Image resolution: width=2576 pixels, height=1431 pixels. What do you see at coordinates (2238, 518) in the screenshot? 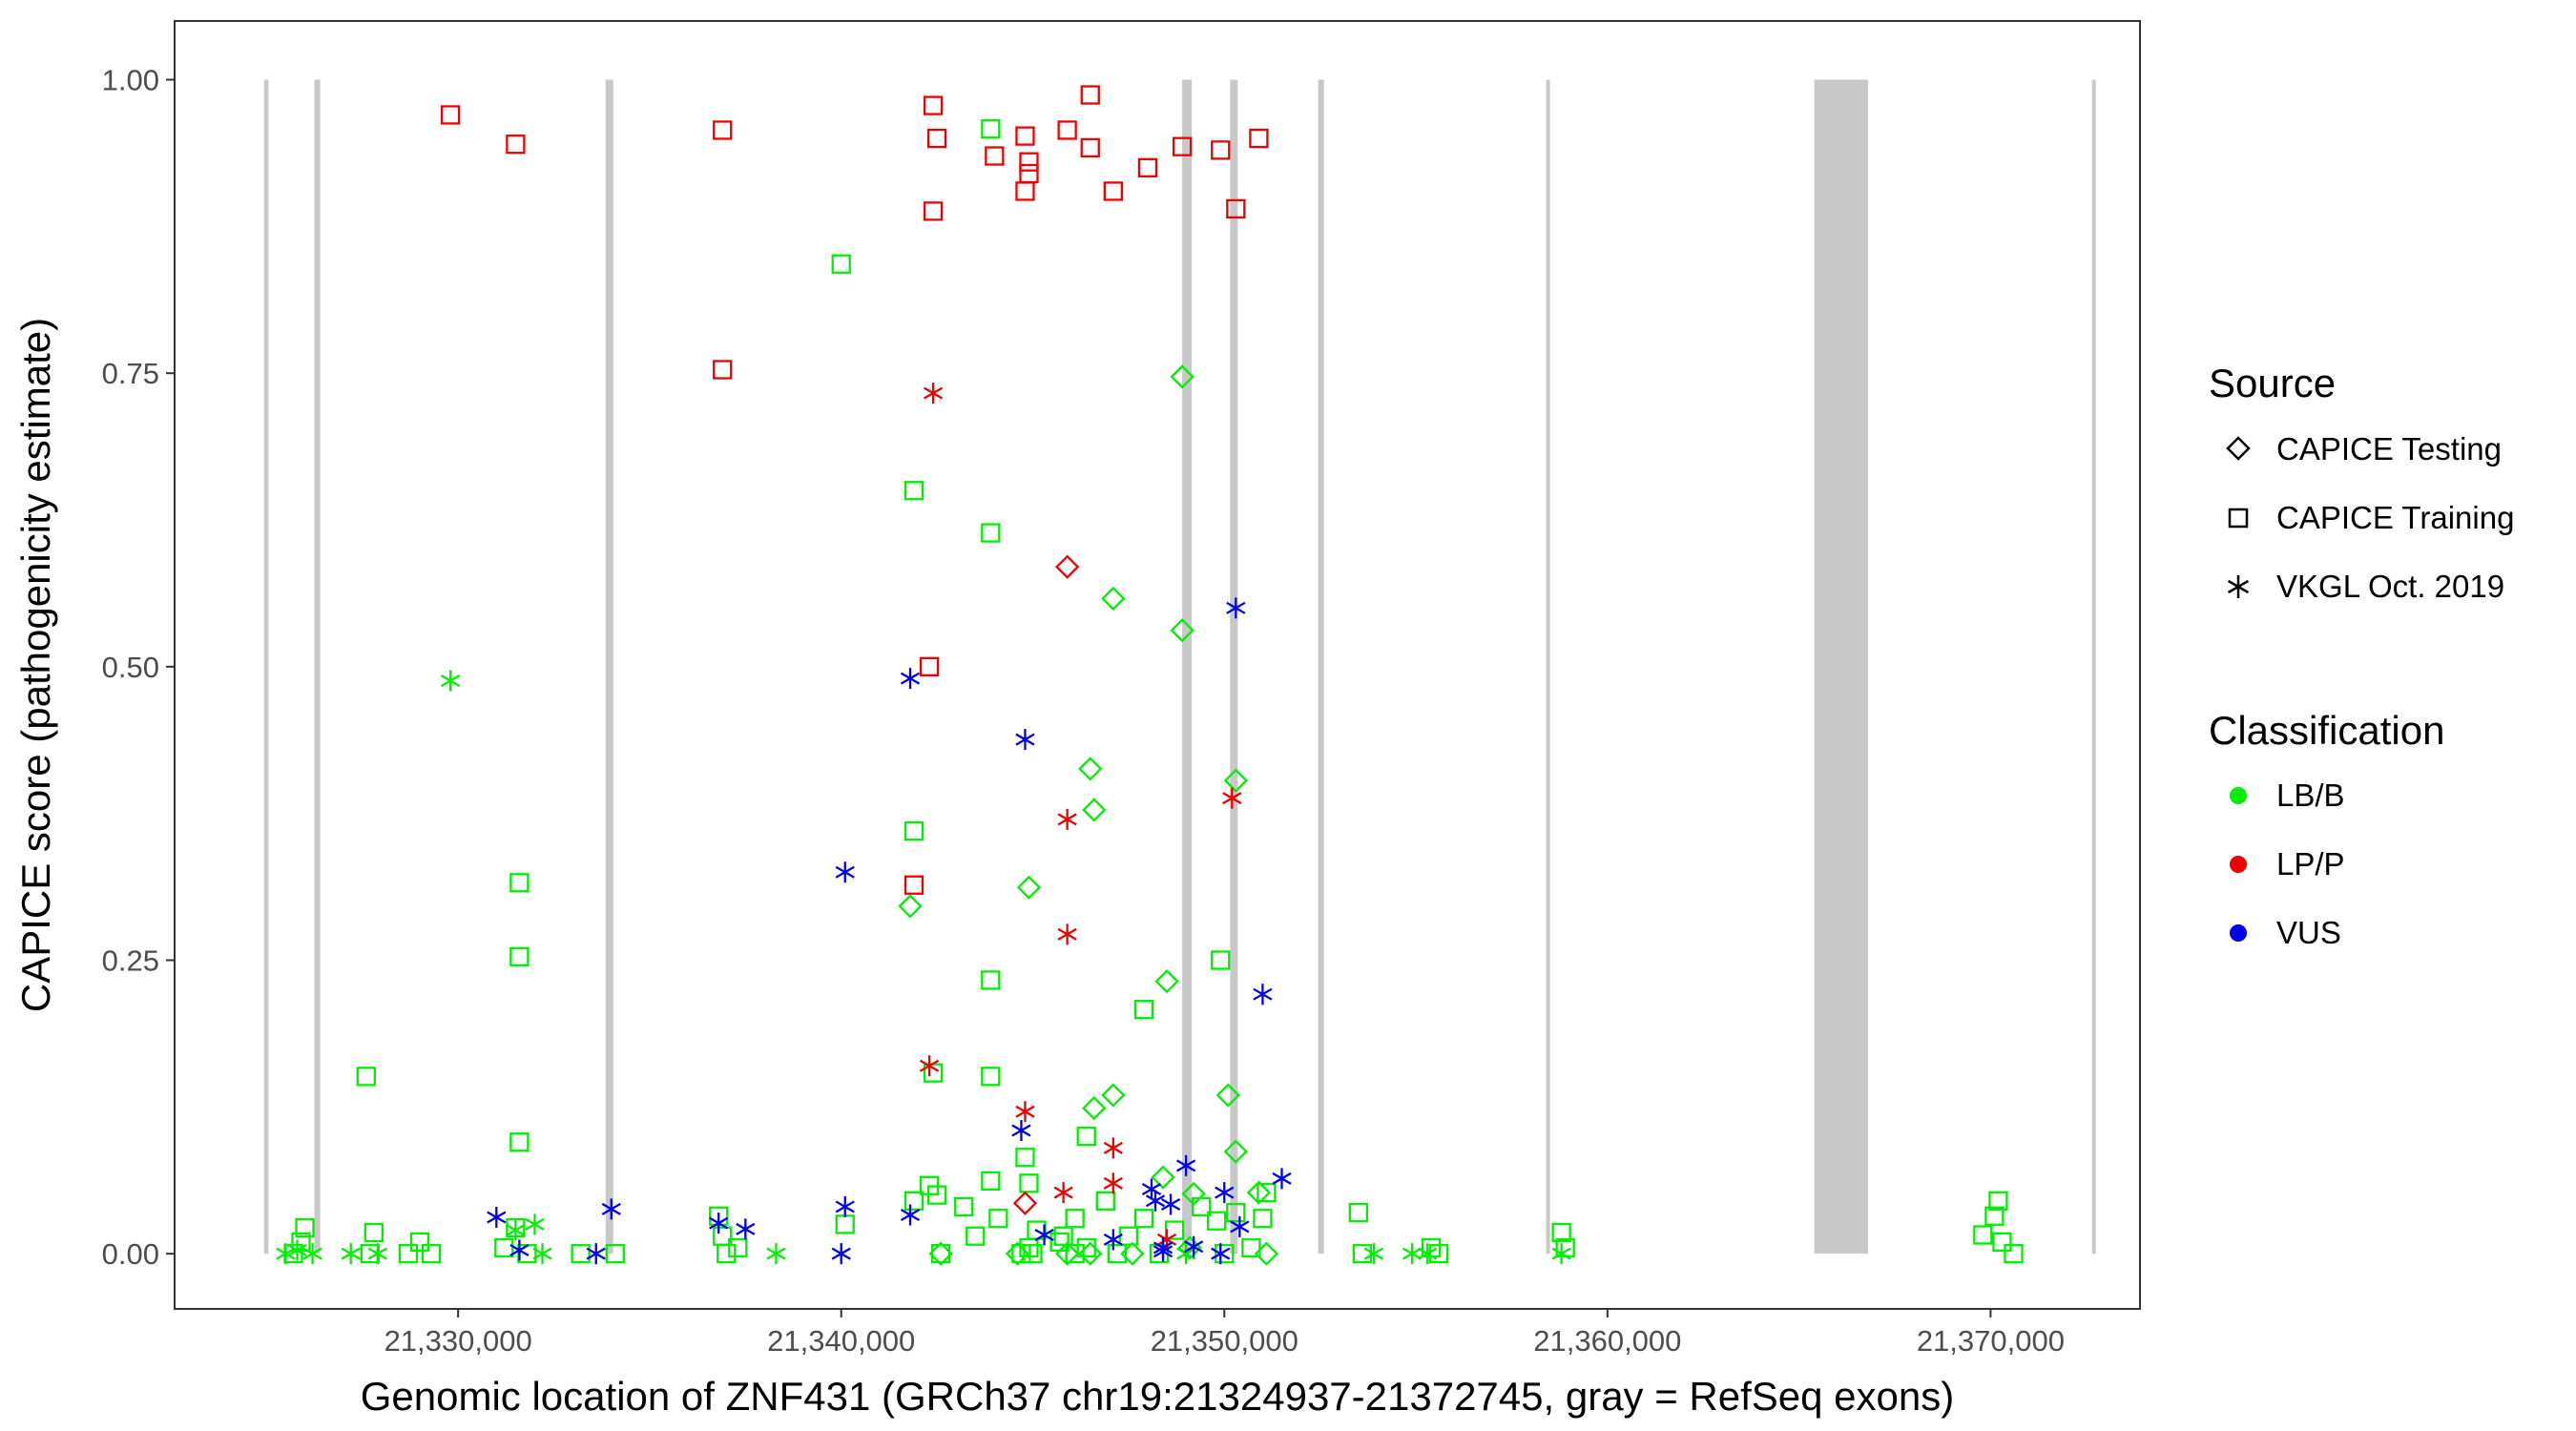
I see `legend-square-key` at bounding box center [2238, 518].